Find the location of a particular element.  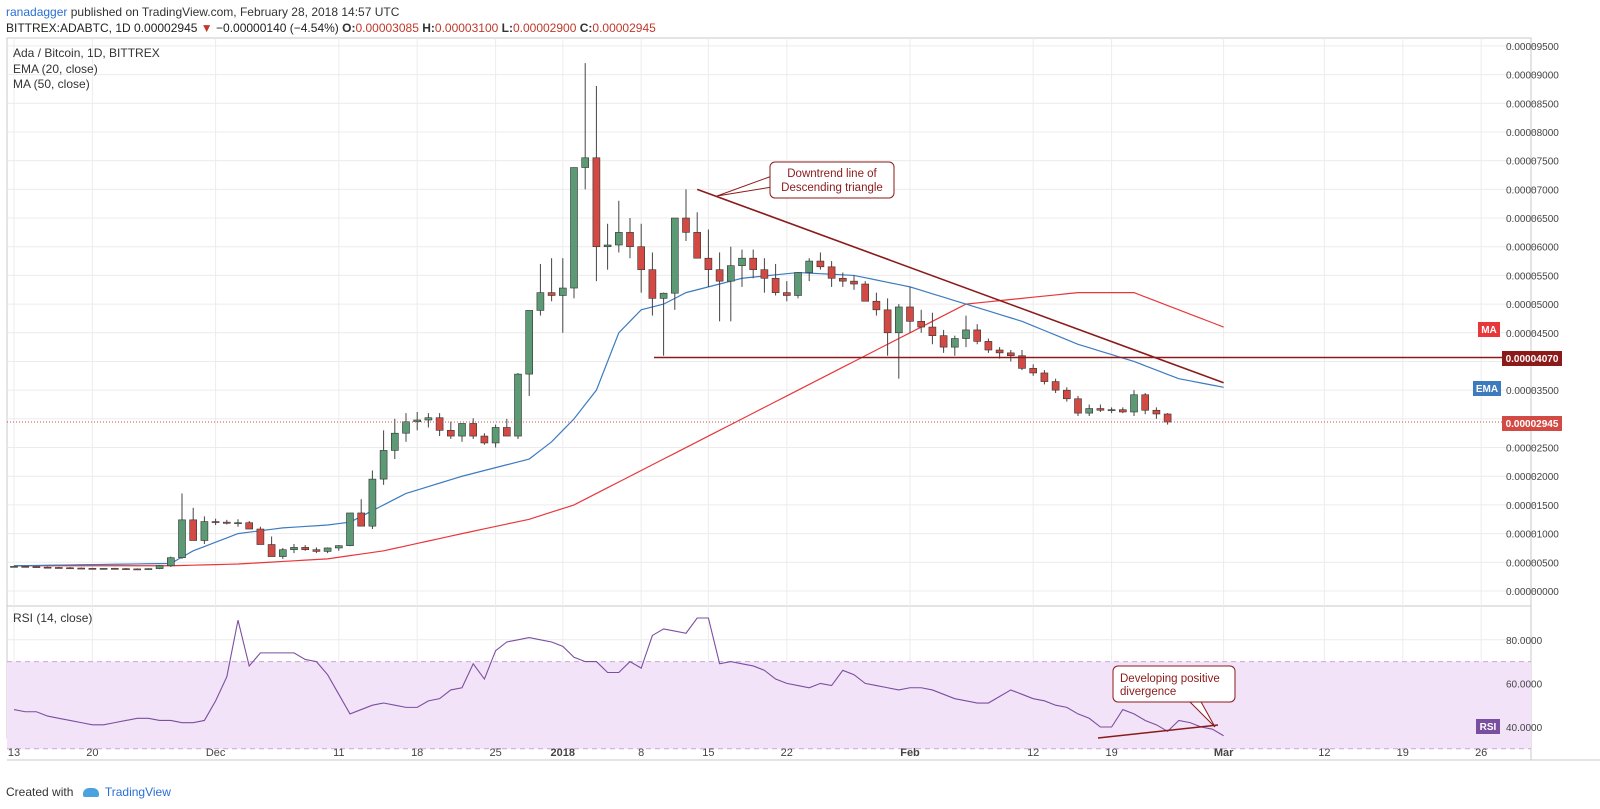

rsi-line is located at coordinates (618, 677).